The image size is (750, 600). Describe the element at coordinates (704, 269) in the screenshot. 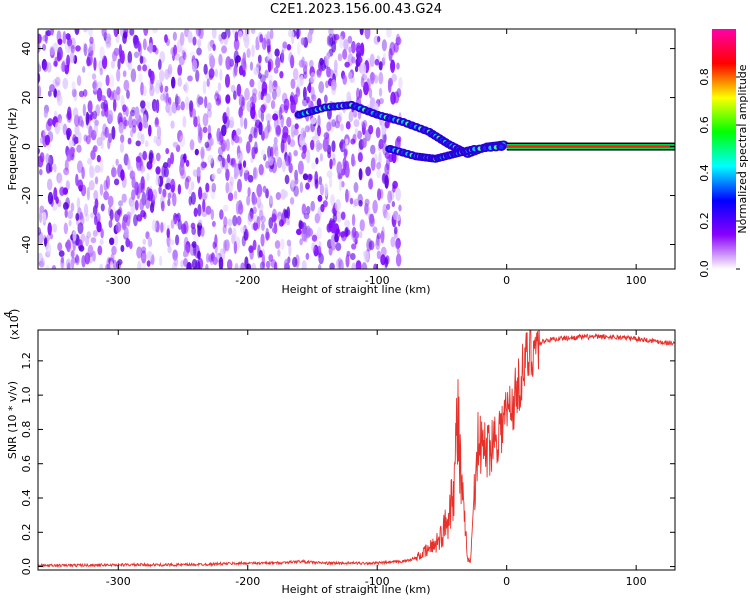

I see `colorbar-tick-label: 0.0` at that location.